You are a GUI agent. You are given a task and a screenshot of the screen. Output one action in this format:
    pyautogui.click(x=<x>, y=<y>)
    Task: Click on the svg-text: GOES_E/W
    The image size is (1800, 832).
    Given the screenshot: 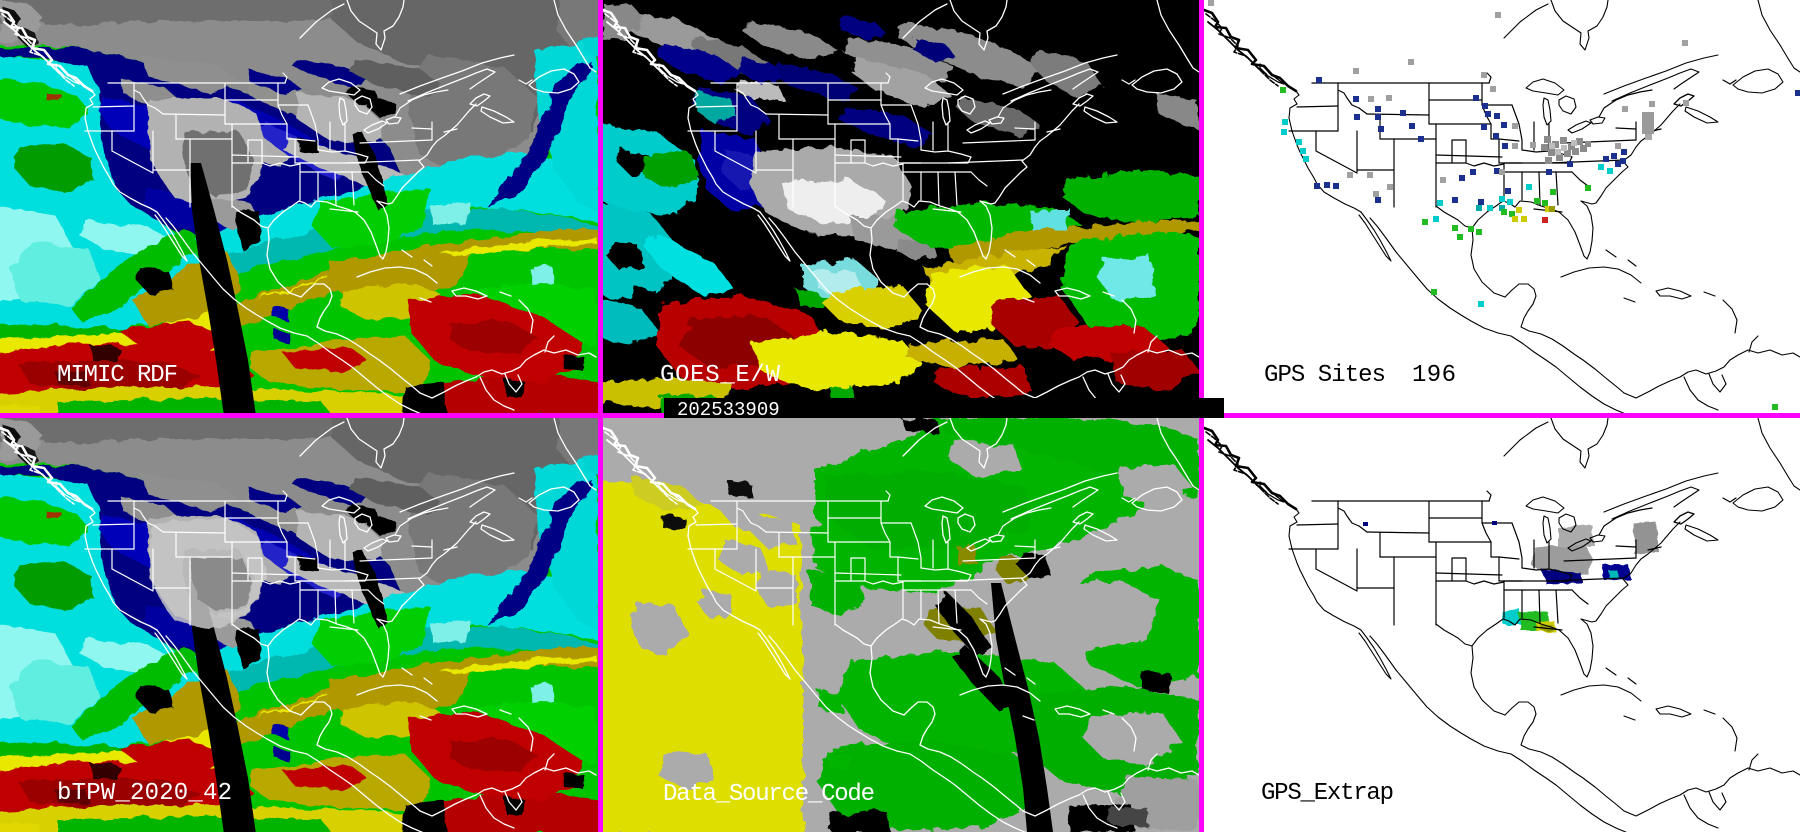 What is the action you would take?
    pyautogui.click(x=720, y=375)
    